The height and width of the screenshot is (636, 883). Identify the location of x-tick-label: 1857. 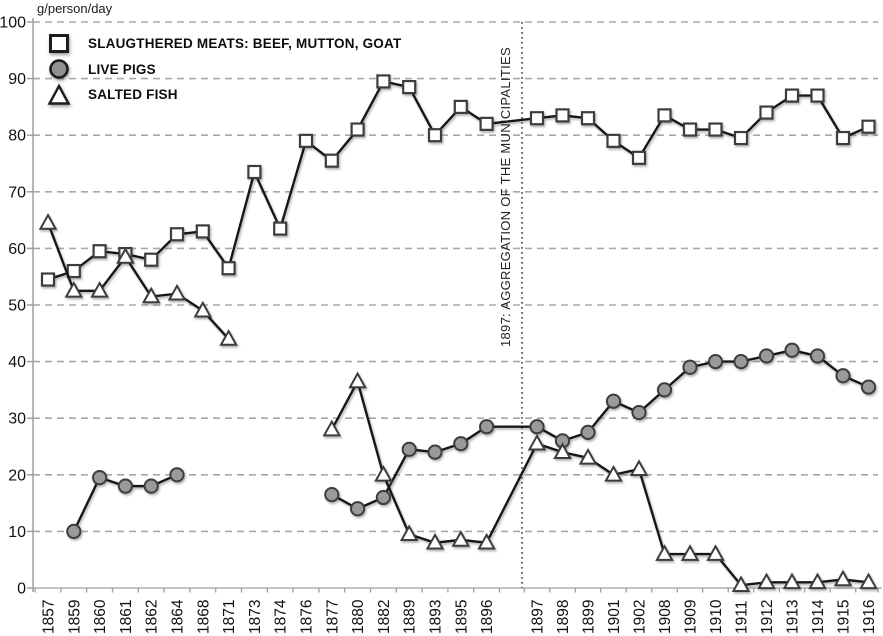
(49, 617).